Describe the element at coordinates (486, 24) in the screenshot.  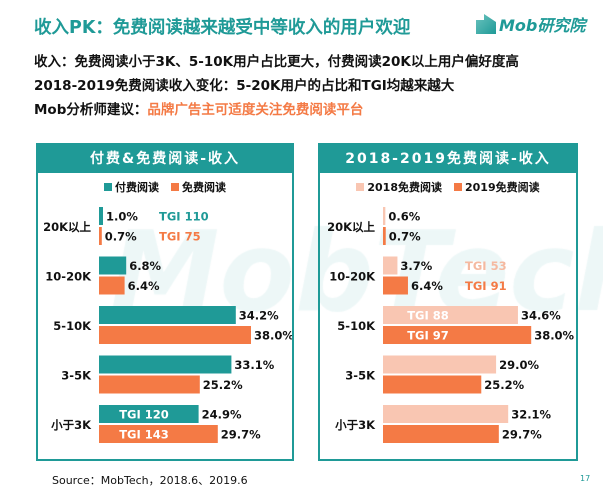
I see `logo-icon` at that location.